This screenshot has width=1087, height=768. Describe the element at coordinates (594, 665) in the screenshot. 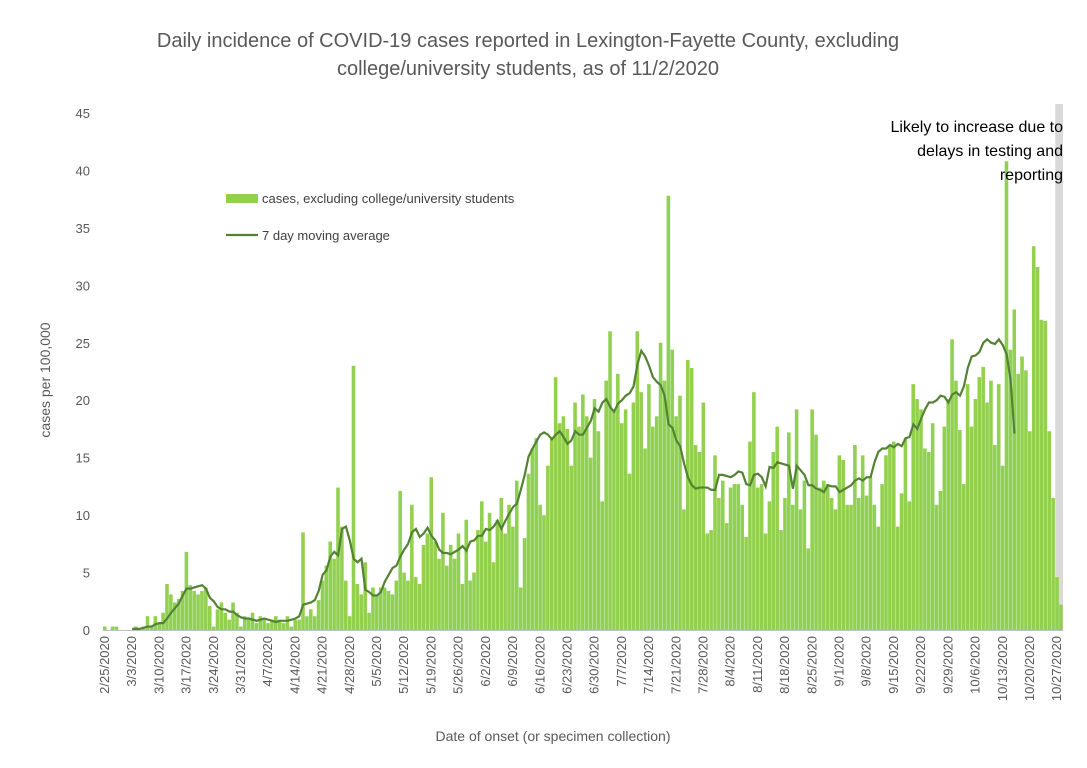

I see `x-tick-label: 6/30/2020` at that location.